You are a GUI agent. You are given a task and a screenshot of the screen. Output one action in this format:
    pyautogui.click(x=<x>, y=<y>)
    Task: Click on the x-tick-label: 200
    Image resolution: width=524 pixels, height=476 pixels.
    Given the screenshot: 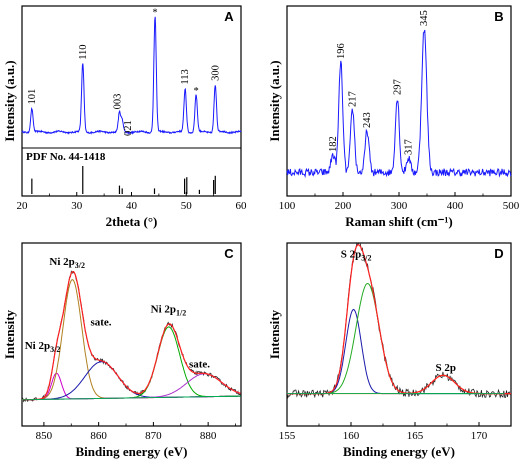 What is the action you would take?
    pyautogui.click(x=343, y=206)
    